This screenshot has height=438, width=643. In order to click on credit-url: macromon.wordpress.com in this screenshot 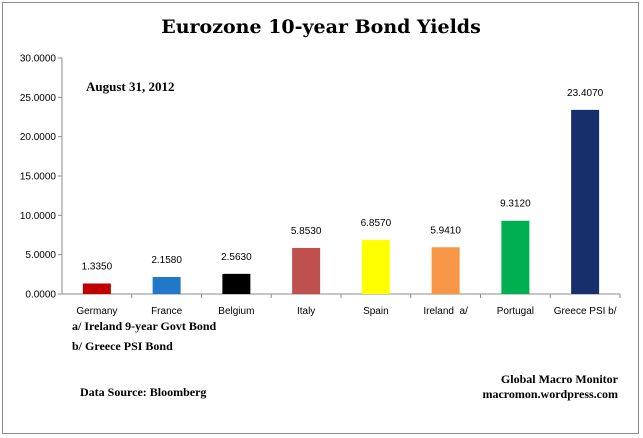, I will do `click(550, 394)`.